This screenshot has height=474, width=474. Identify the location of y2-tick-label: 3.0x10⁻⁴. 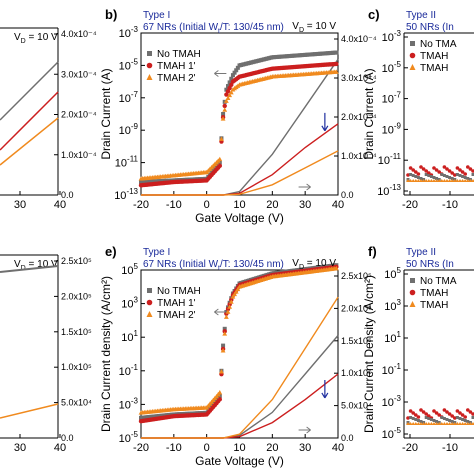
(79, 74).